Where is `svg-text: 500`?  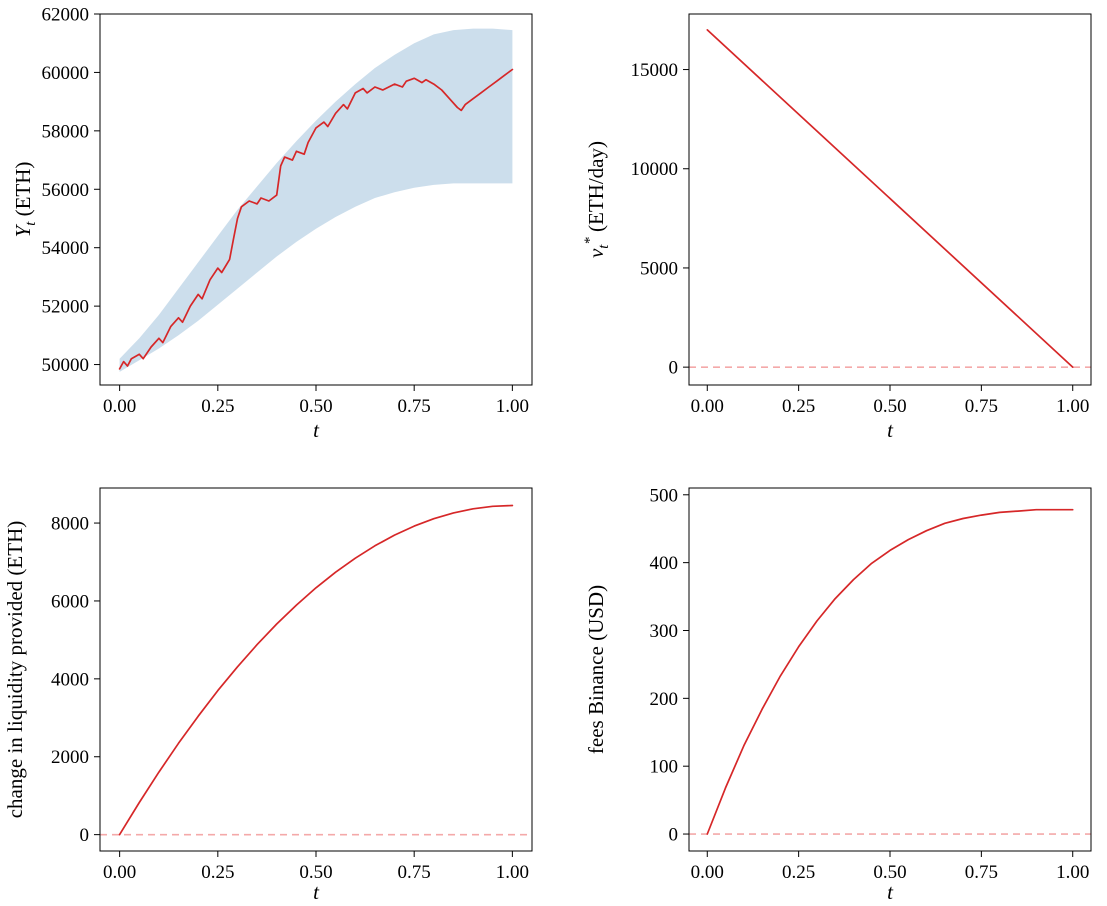
svg-text: 500 is located at coordinates (664, 495).